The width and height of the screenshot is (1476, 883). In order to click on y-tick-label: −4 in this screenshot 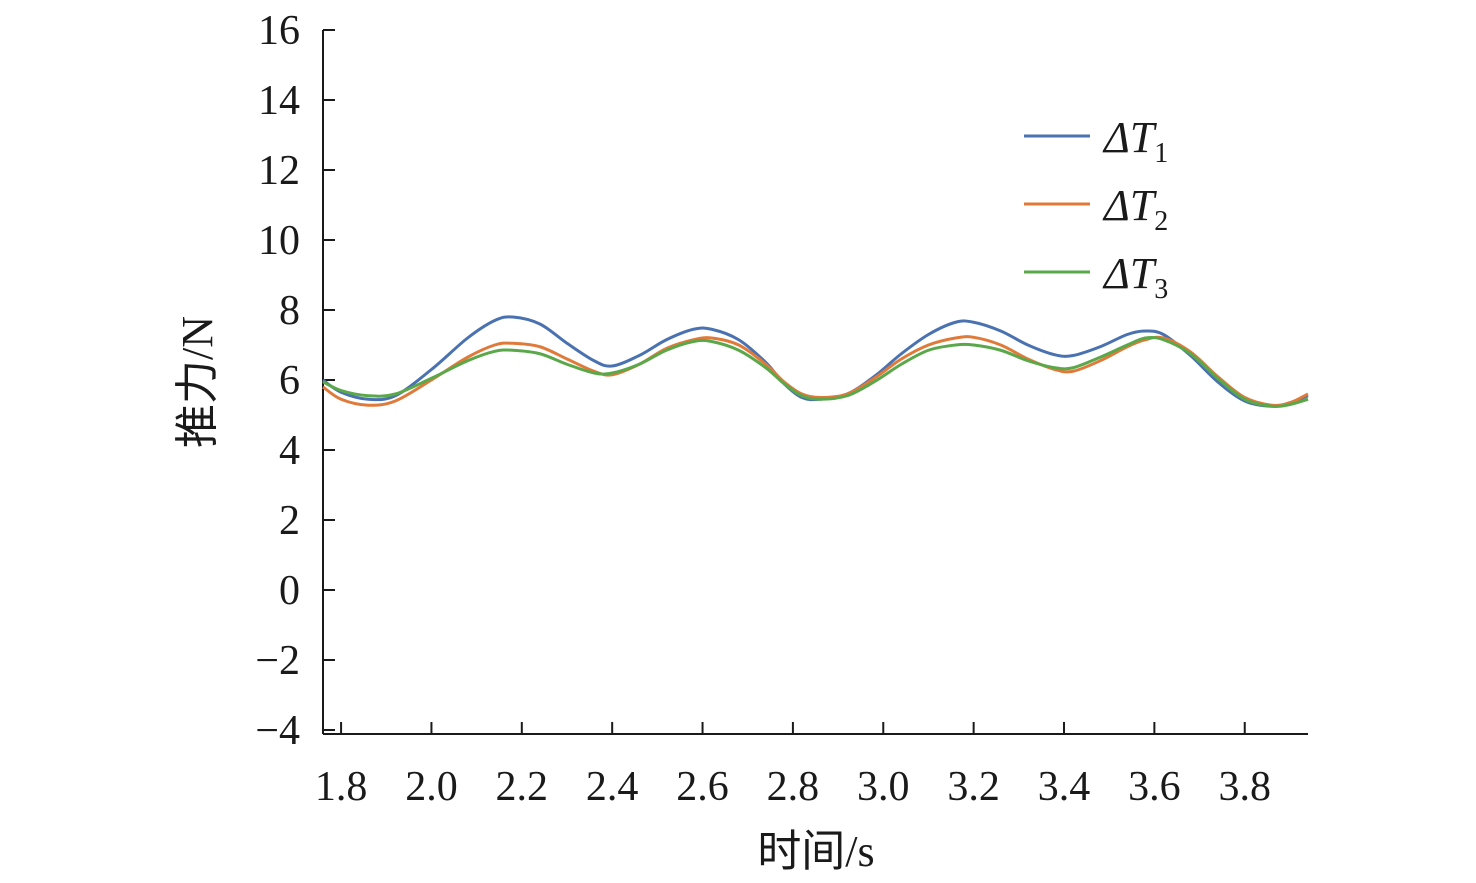, I will do `click(277, 731)`.